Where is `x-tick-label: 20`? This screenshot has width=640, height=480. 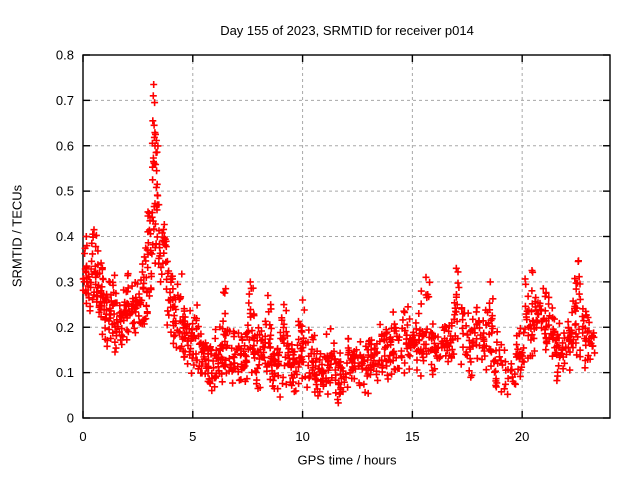 x-tick-label: 20 is located at coordinates (522, 436).